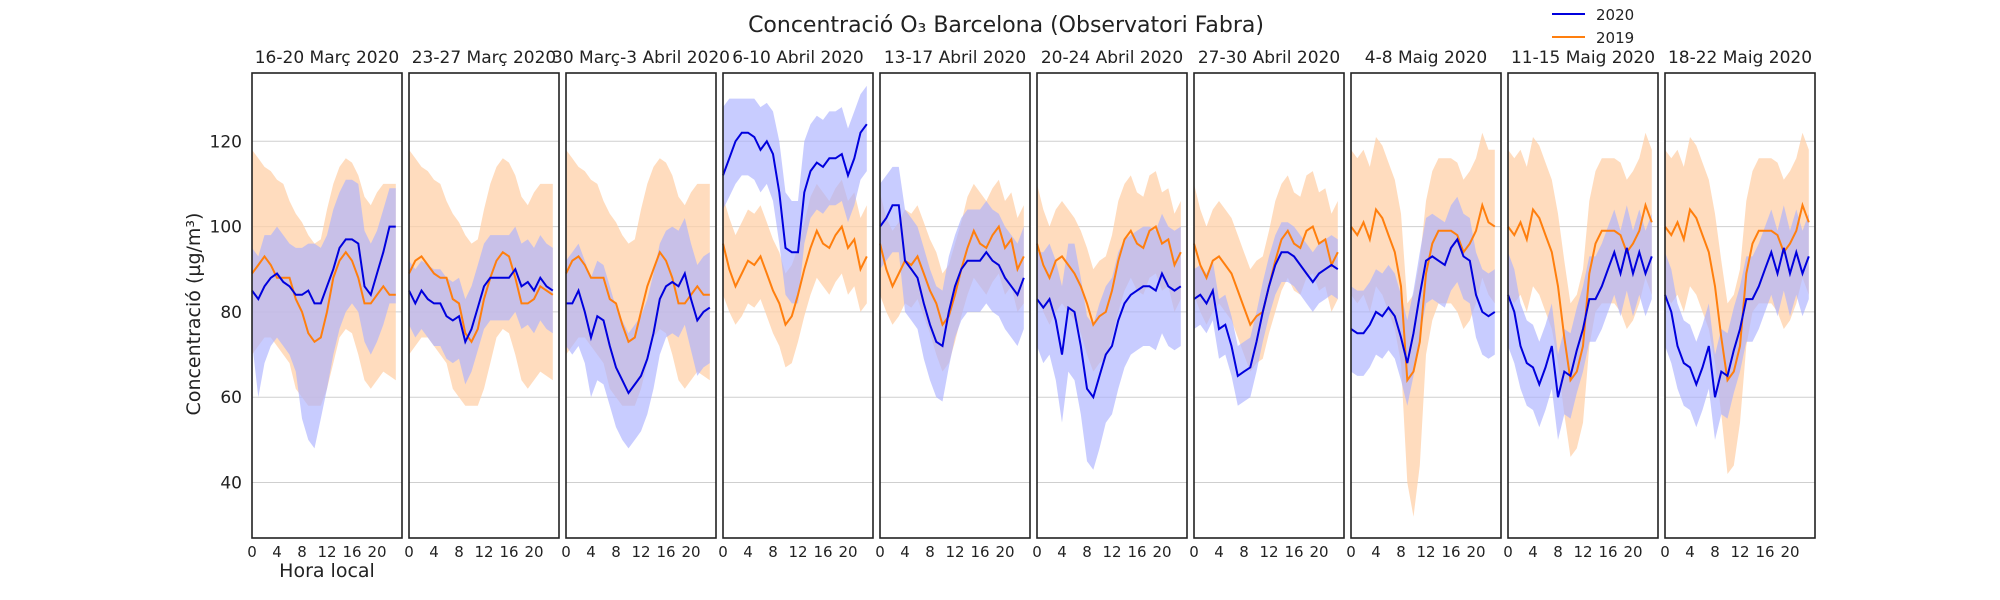 The height and width of the screenshot is (600, 2000). I want to click on panel-4: 6-10 Abril 2020 0 4 8 12 16 20, so click(796, 304).